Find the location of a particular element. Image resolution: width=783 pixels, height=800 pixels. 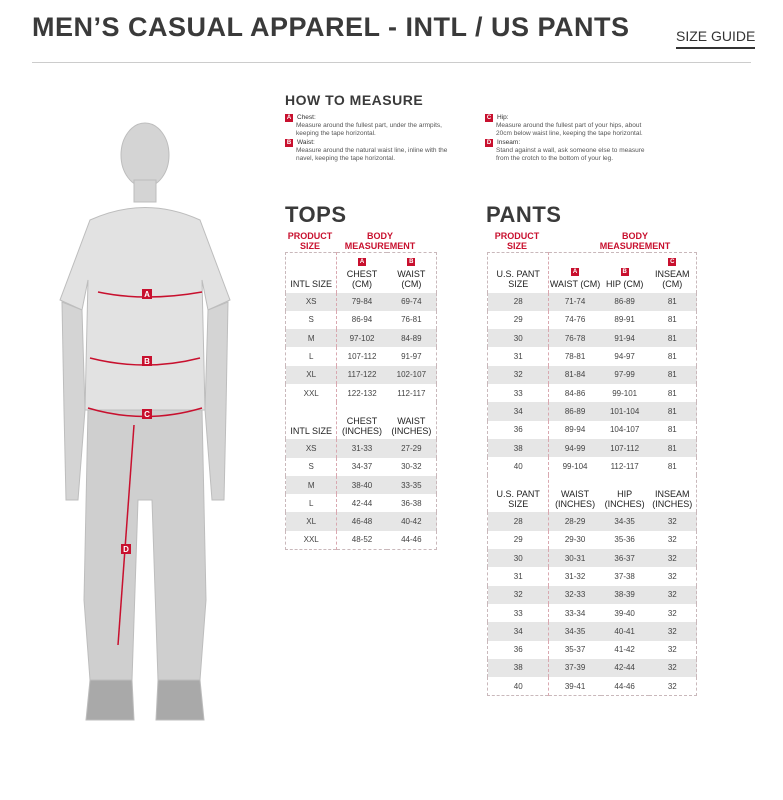

header-divider is located at coordinates (391, 62).